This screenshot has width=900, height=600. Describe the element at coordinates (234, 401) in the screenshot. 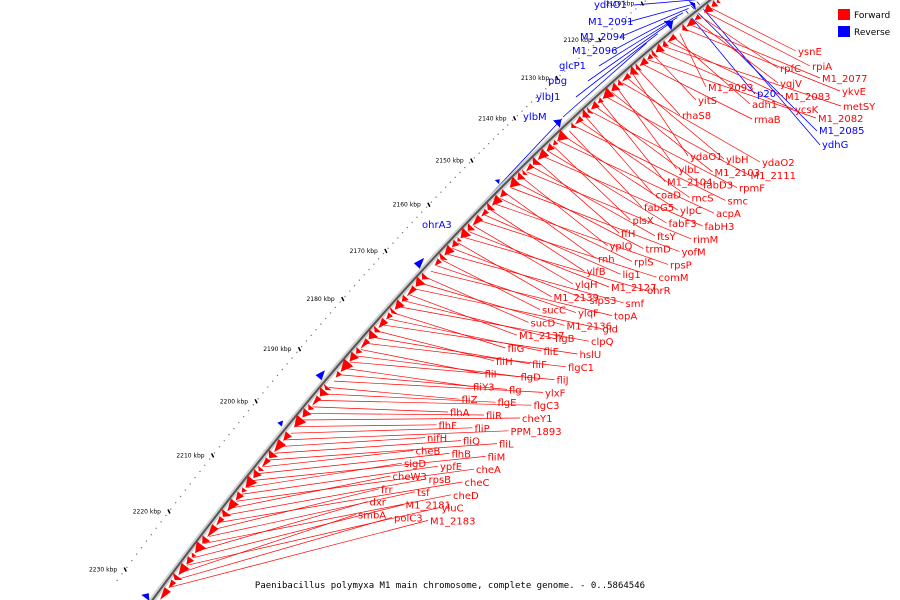

I see `tick-label: 2200 kbp` at that location.